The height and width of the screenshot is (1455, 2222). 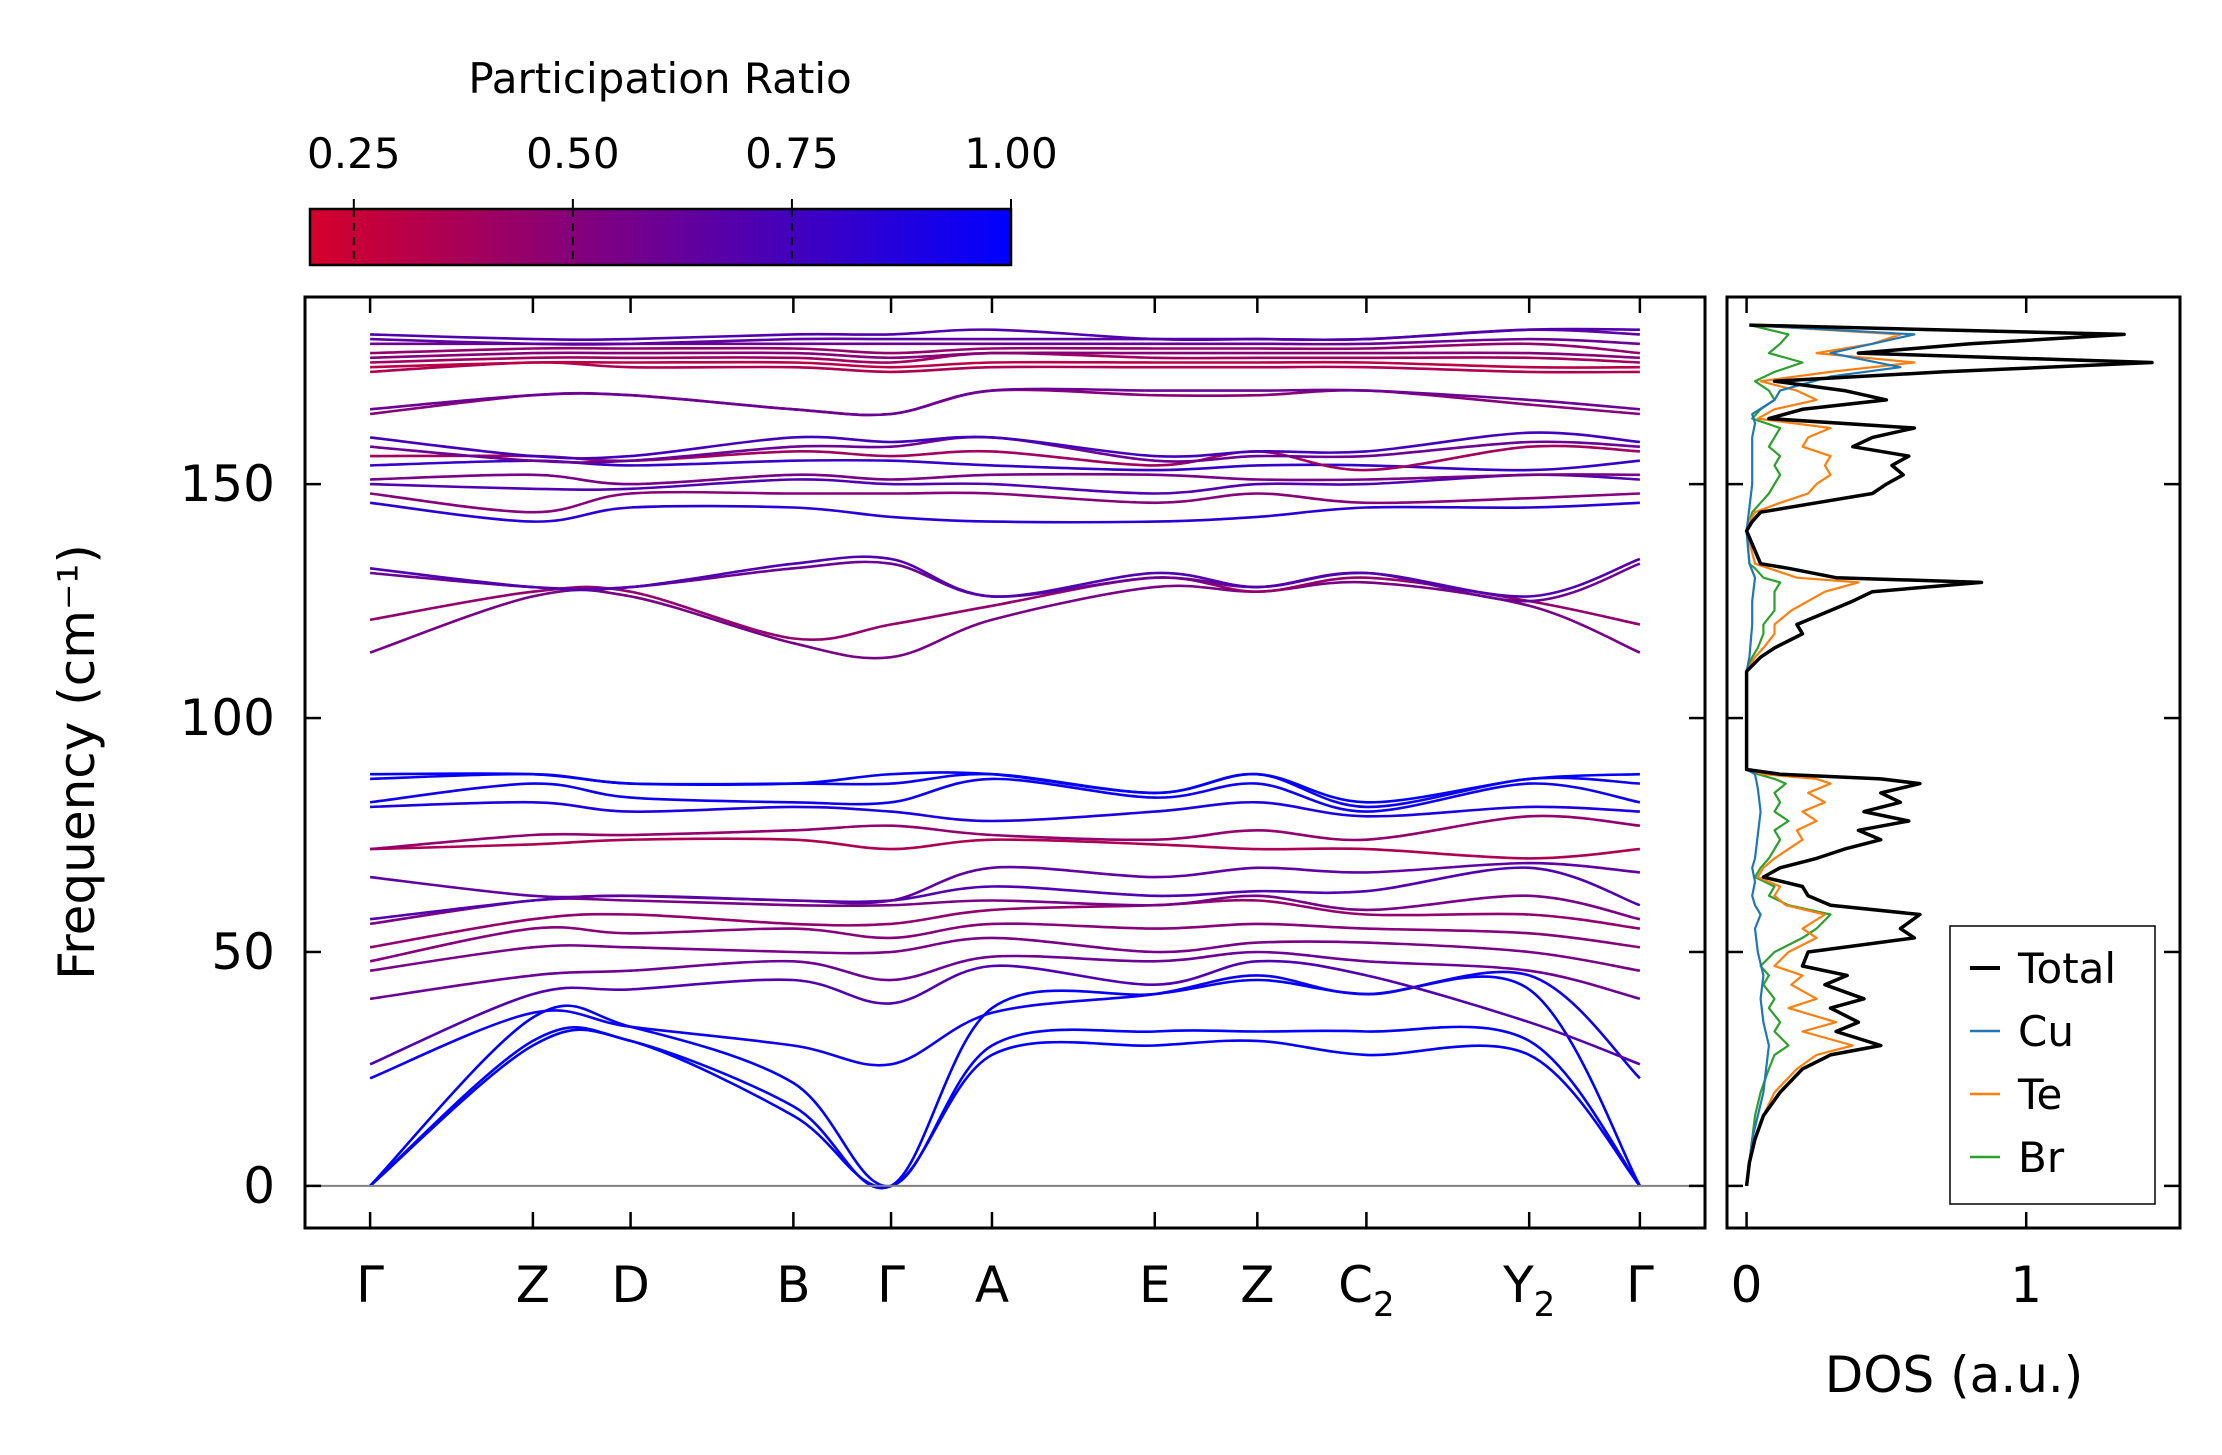 I want to click on band-x-tick-label: E, so click(x=1155, y=1285).